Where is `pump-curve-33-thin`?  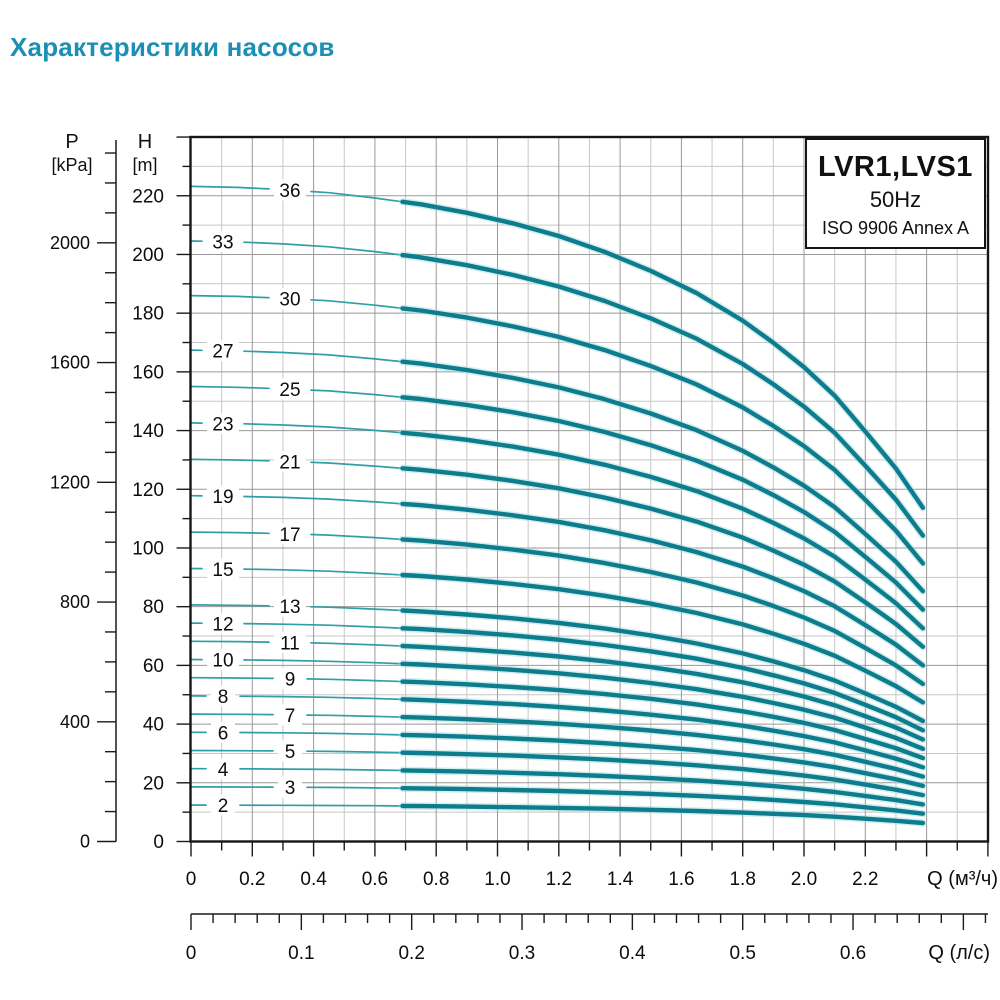
pump-curve-33-thin is located at coordinates (325, 249).